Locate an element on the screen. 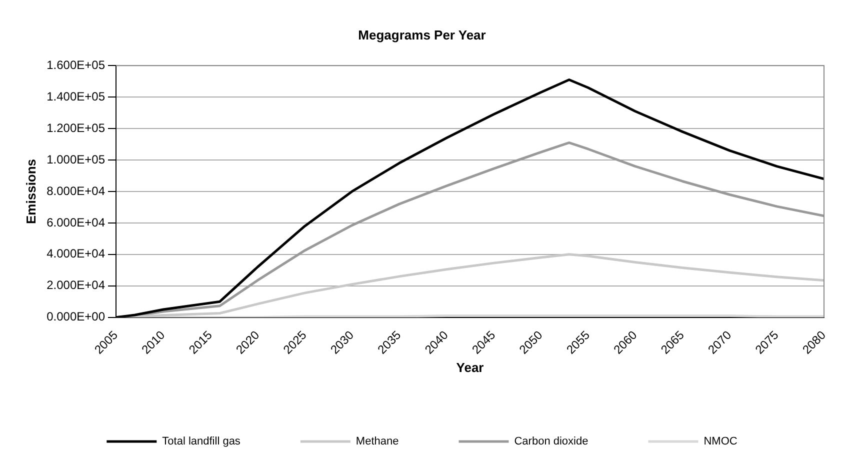 This screenshot has height=467, width=842. legend-label: Total landfill gas is located at coordinates (201, 442).